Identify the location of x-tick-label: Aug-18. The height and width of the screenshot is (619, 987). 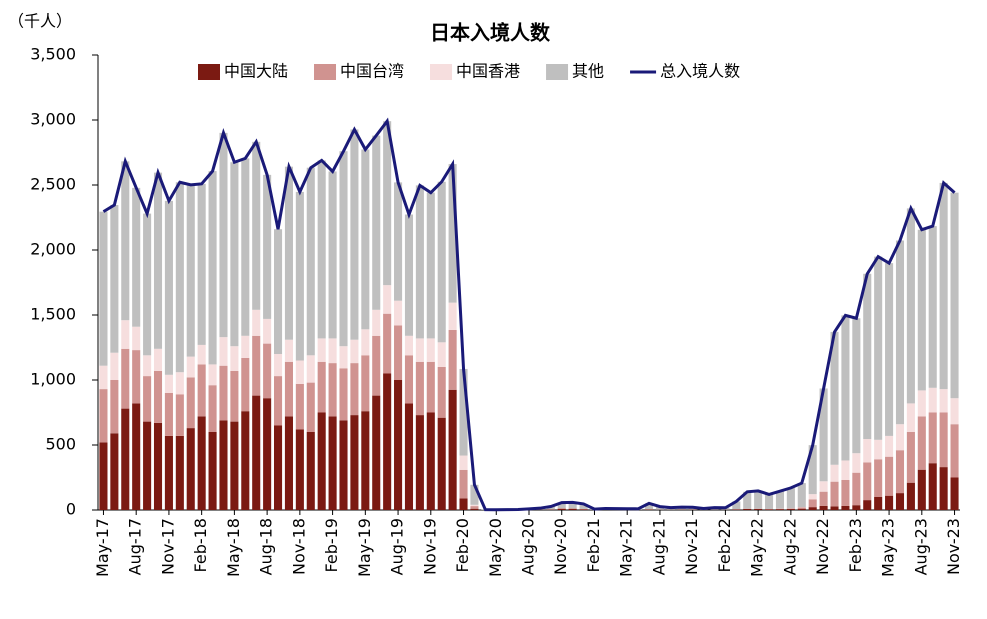
(266, 546).